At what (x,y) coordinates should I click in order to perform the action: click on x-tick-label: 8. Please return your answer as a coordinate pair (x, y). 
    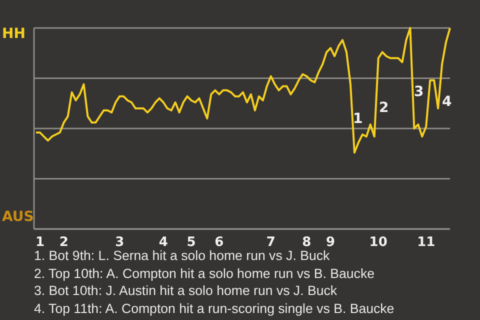
    Looking at the image, I should click on (307, 242).